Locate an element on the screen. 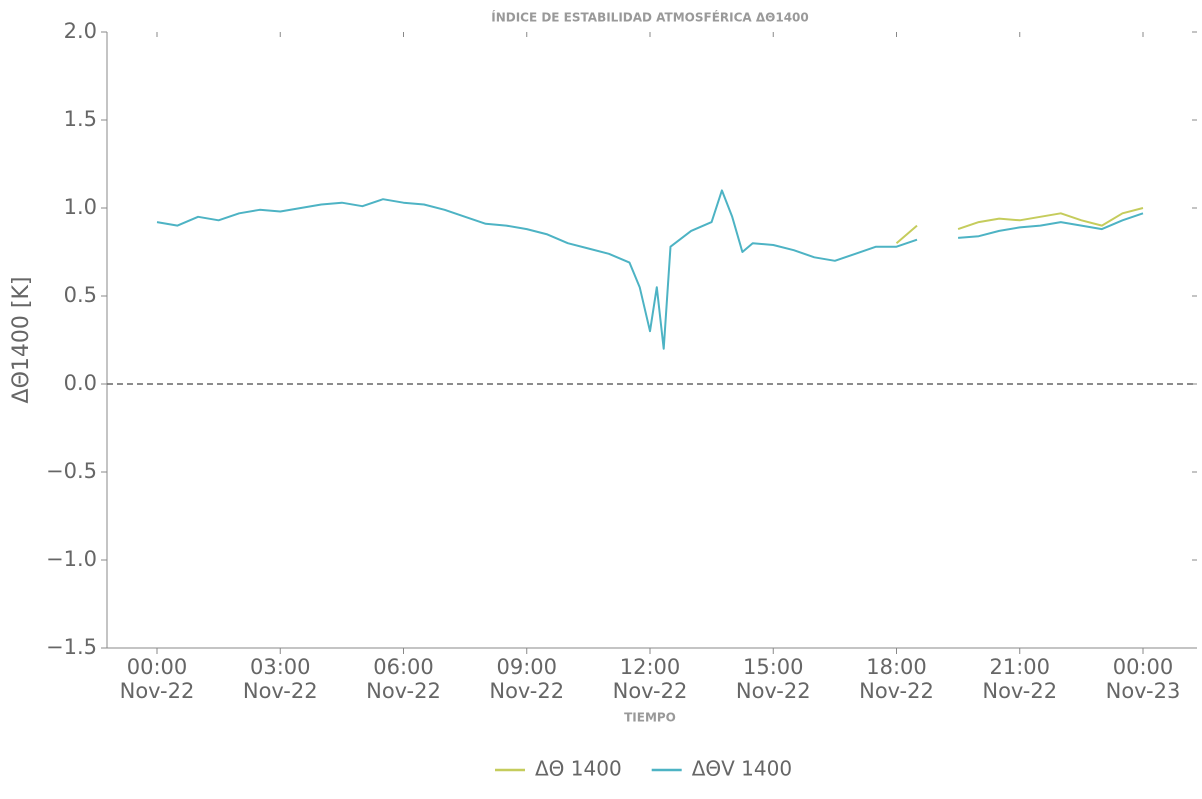 Image resolution: width=1202 pixels, height=799 pixels. y-tick-label: 2.0 is located at coordinates (80, 31).